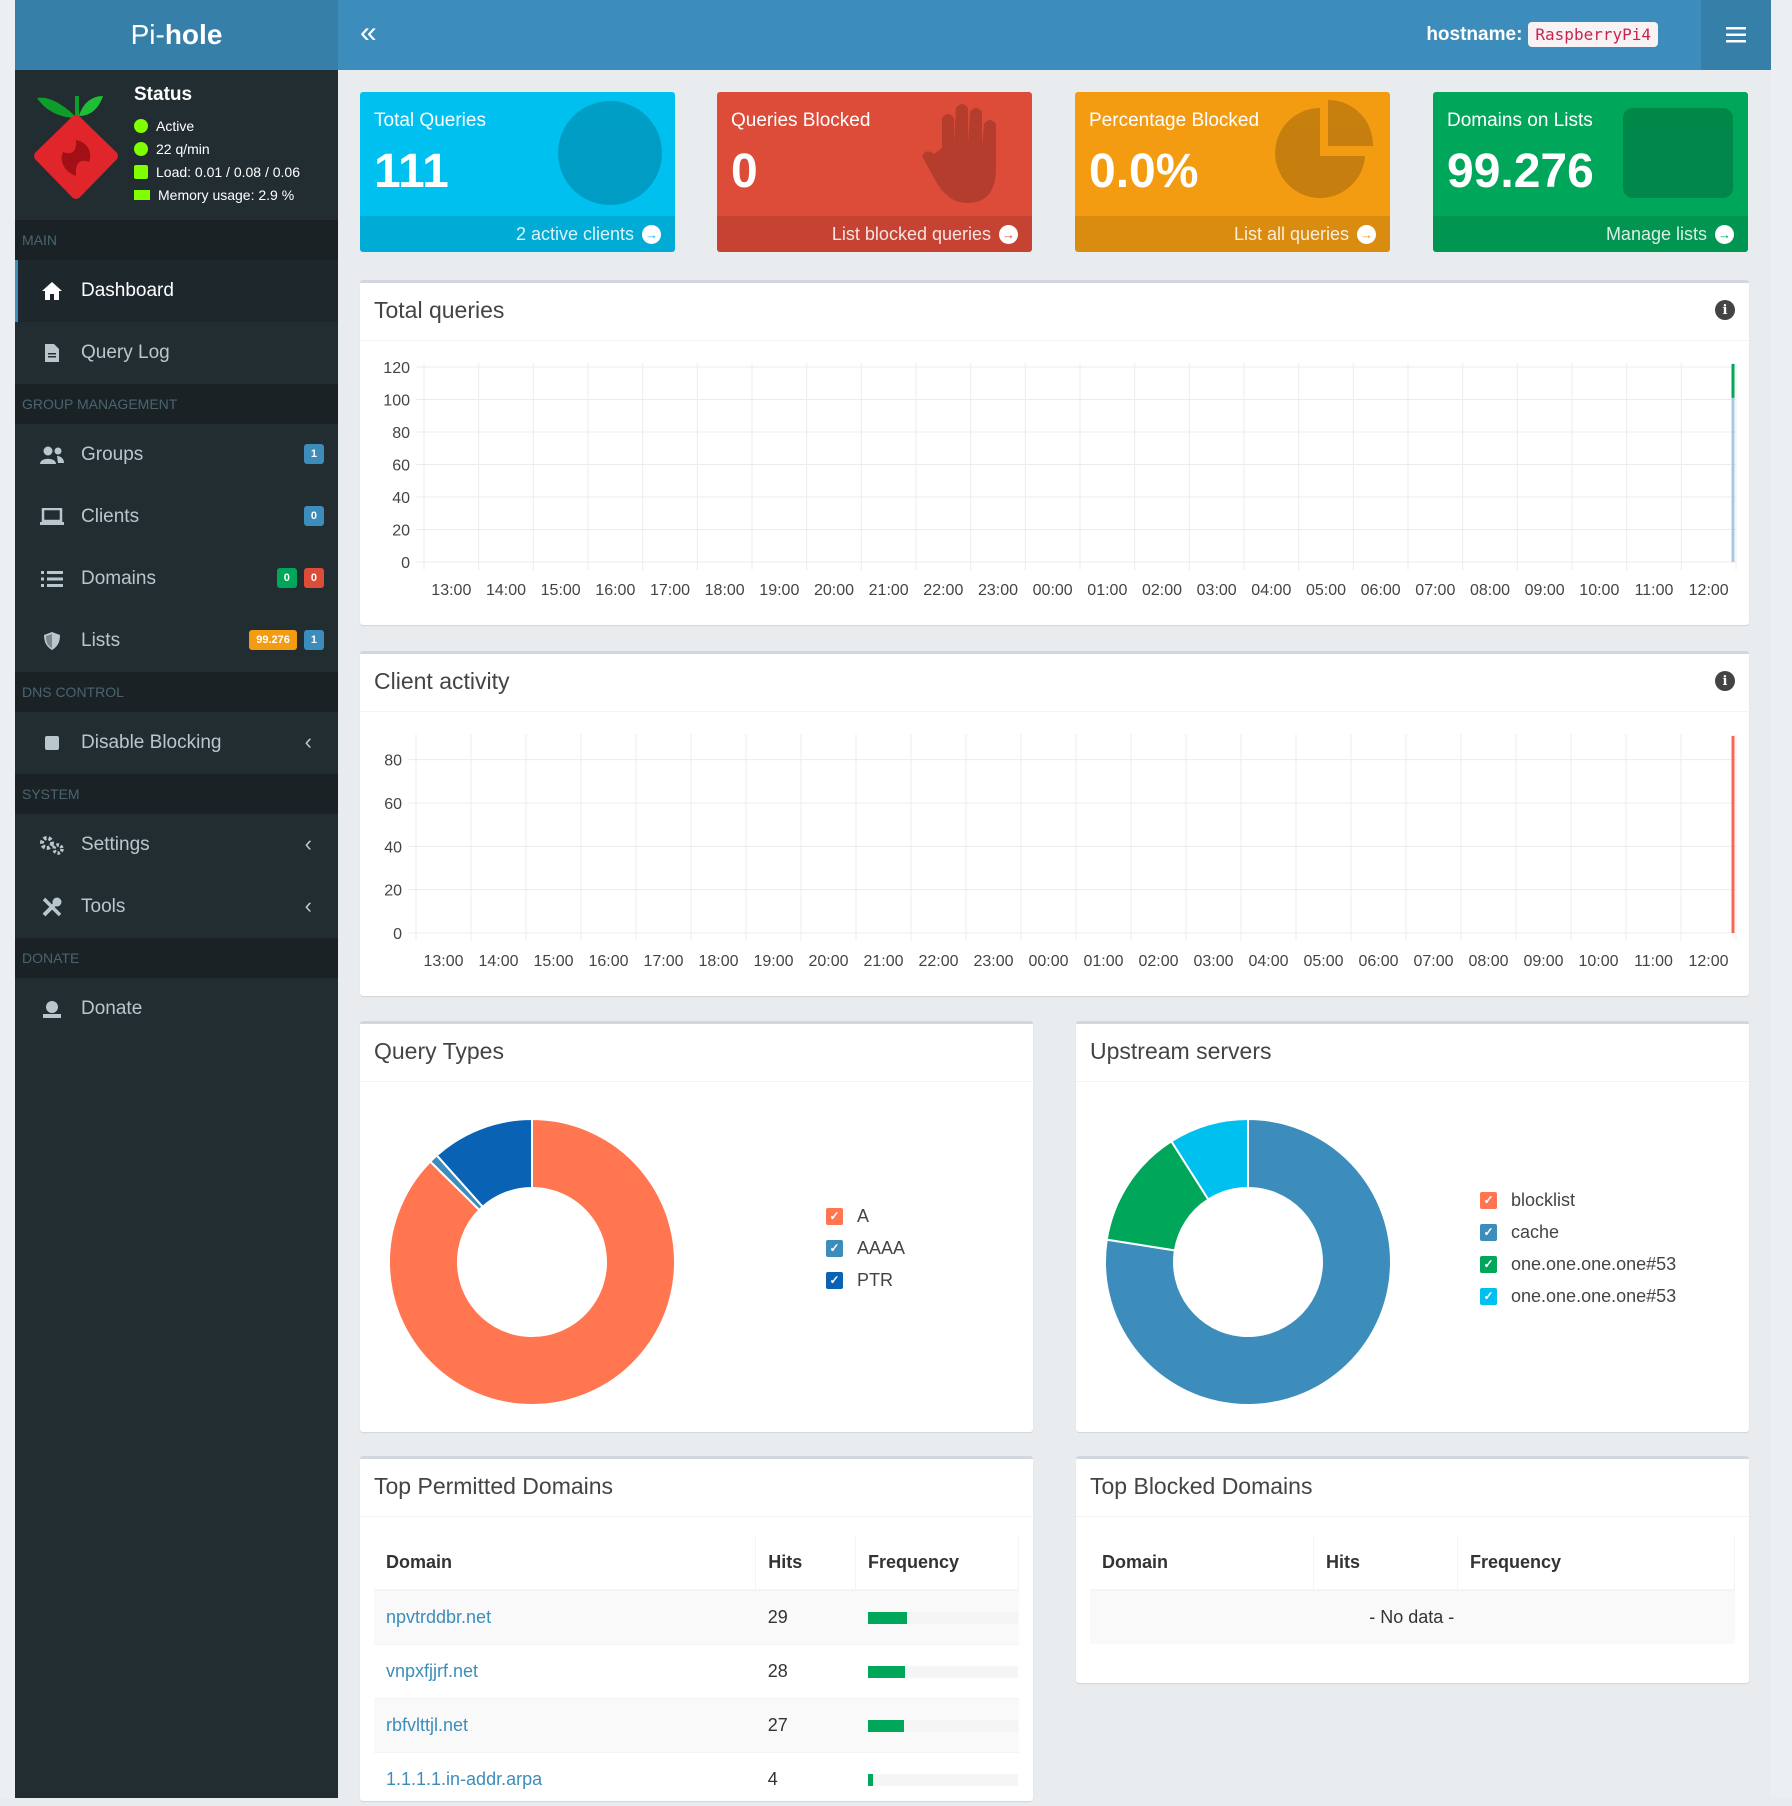 This screenshot has height=1806, width=1792. Describe the element at coordinates (874, 234) in the screenshot. I see `blocked-queries-link: List blocked queries→` at that location.